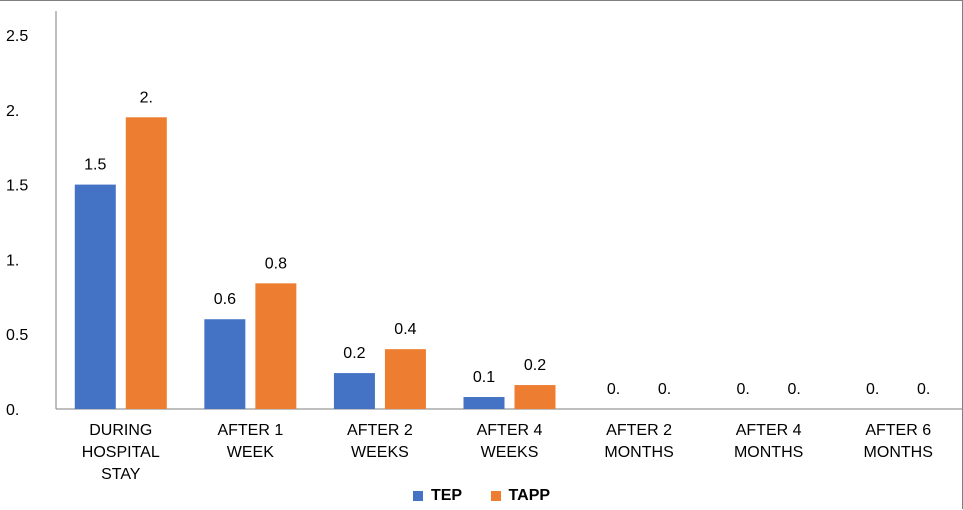  I want to click on legend-item-tapp: TAPP, so click(520, 496).